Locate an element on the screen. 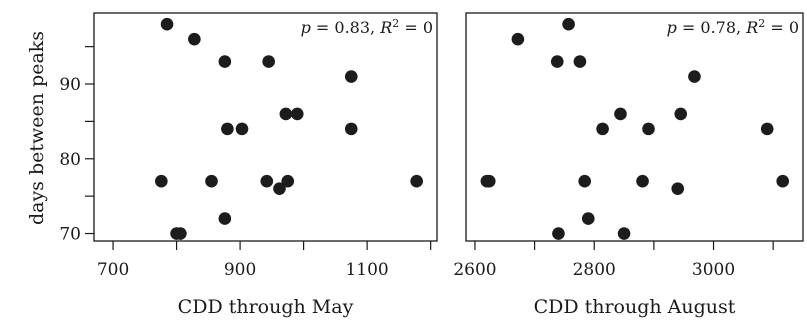 The width and height of the screenshot is (807, 322). y-tick-label: 70 is located at coordinates (70, 235).